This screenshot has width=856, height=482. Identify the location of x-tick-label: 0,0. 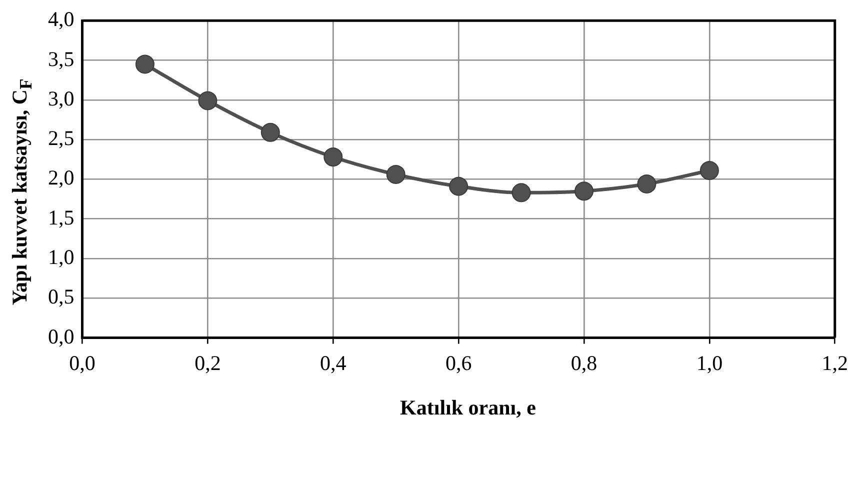
(82, 362).